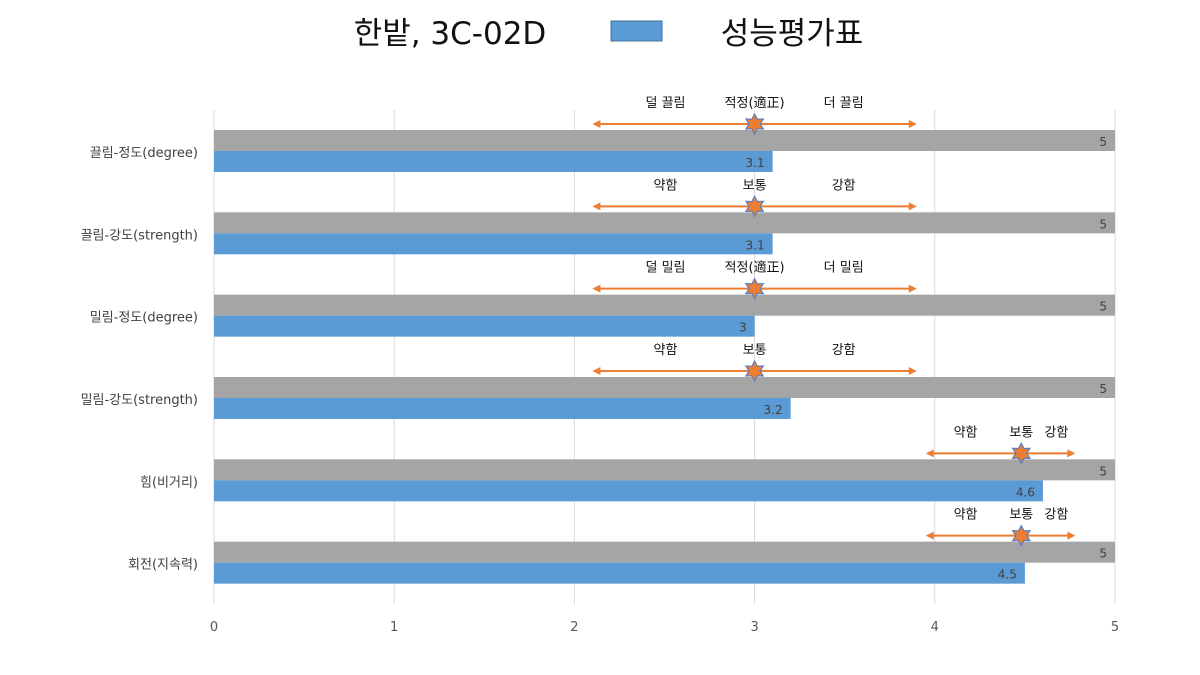 This screenshot has width=1200, height=675. What do you see at coordinates (1007, 575) in the screenshot?
I see `bar-value-label: 4.5` at bounding box center [1007, 575].